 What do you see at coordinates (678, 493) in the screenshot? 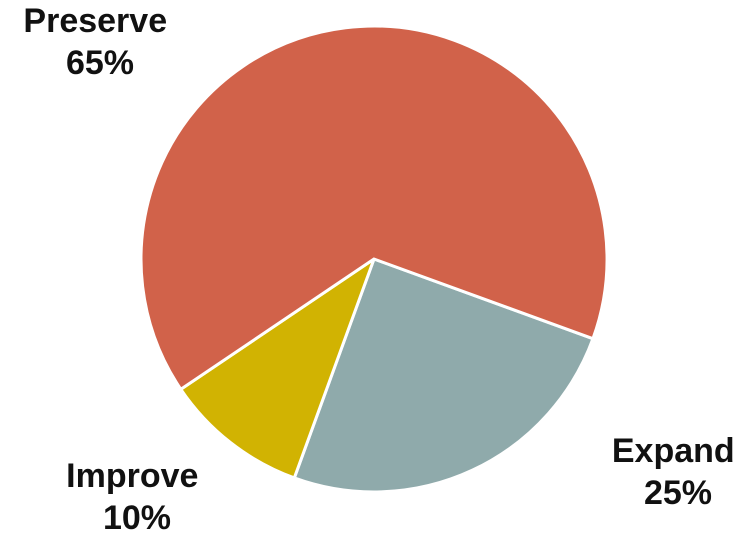
I see `slice-percent-expand: 25%` at bounding box center [678, 493].